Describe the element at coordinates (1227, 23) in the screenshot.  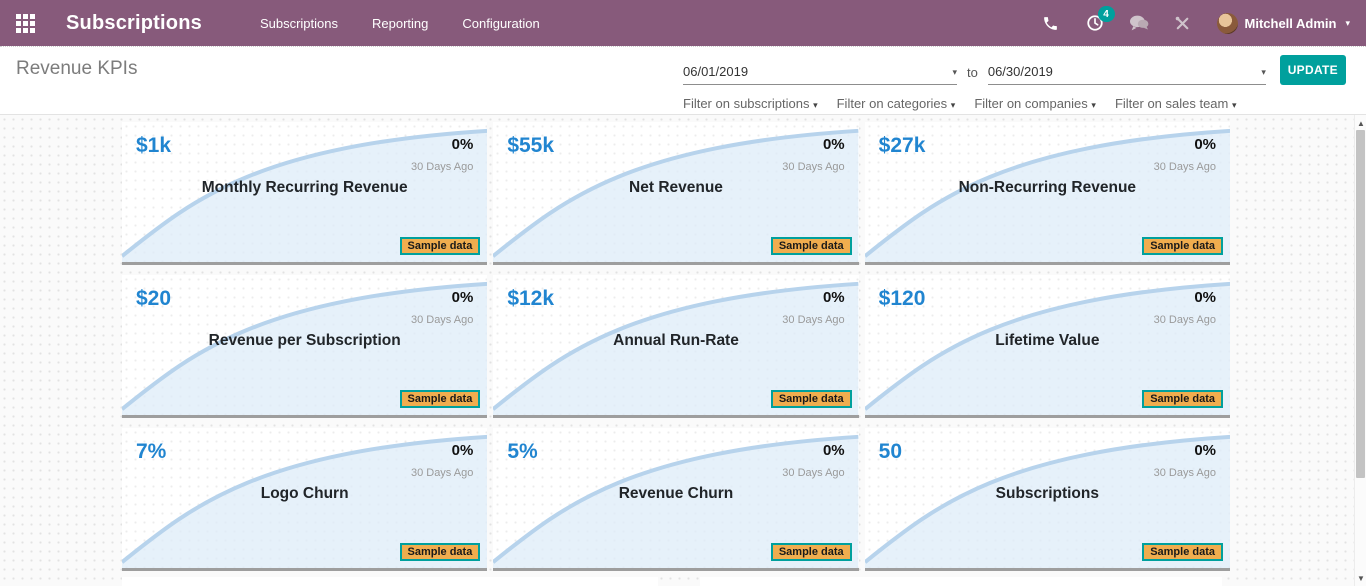
I see `user-avatar` at that location.